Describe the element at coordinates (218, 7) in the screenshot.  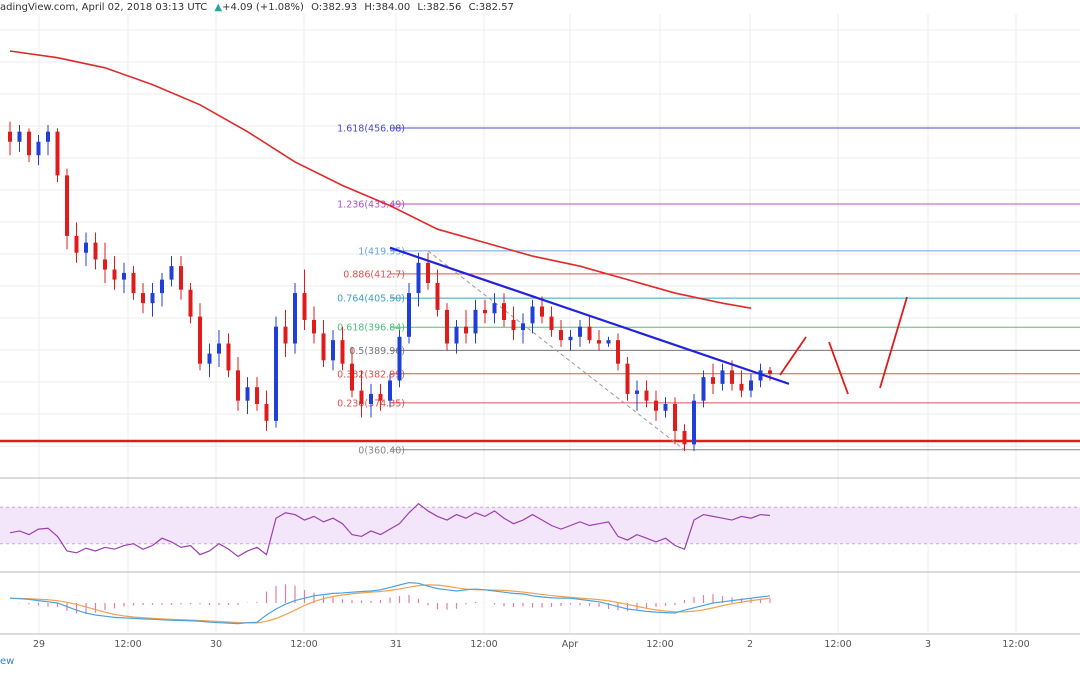
I see `change-arrow-icon: ▲` at that location.